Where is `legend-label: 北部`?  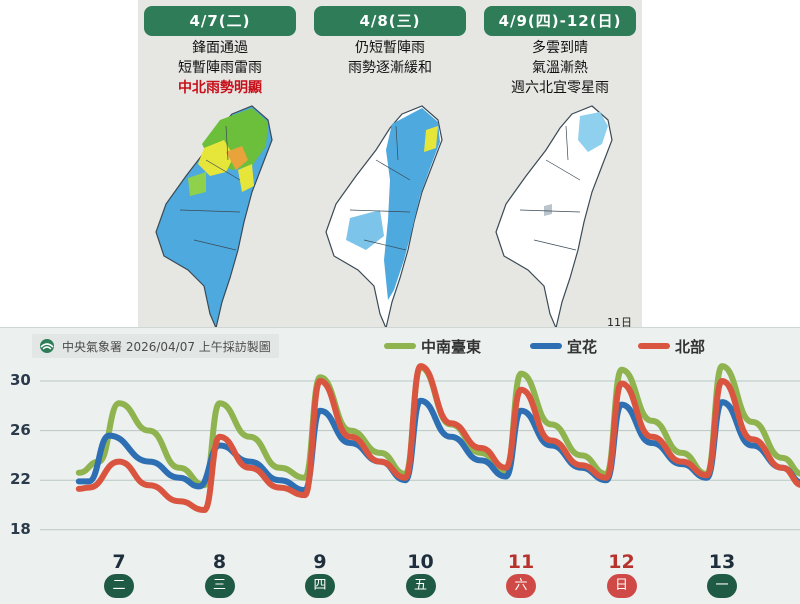
legend-label: 北部 is located at coordinates (690, 346).